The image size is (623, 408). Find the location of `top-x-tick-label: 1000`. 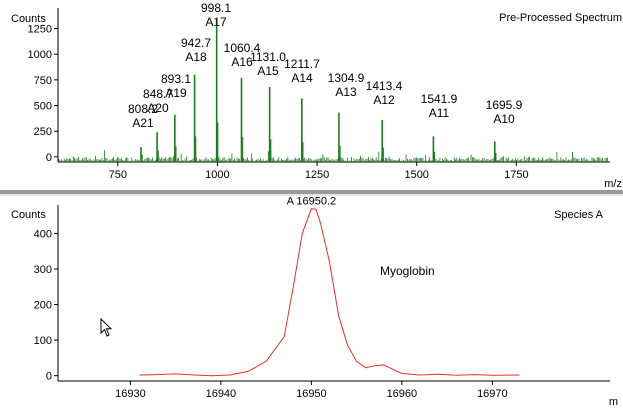

top-x-tick-label: 1000 is located at coordinates (217, 175).